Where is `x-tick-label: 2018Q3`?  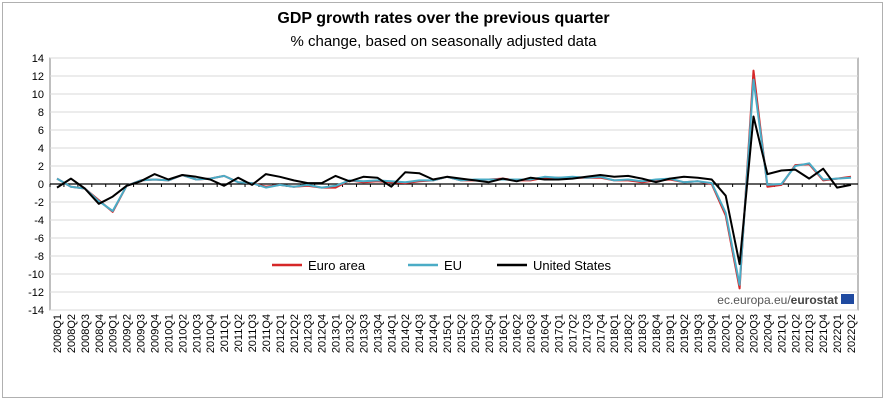
x-tick-label: 2018Q3 is located at coordinates (643, 333).